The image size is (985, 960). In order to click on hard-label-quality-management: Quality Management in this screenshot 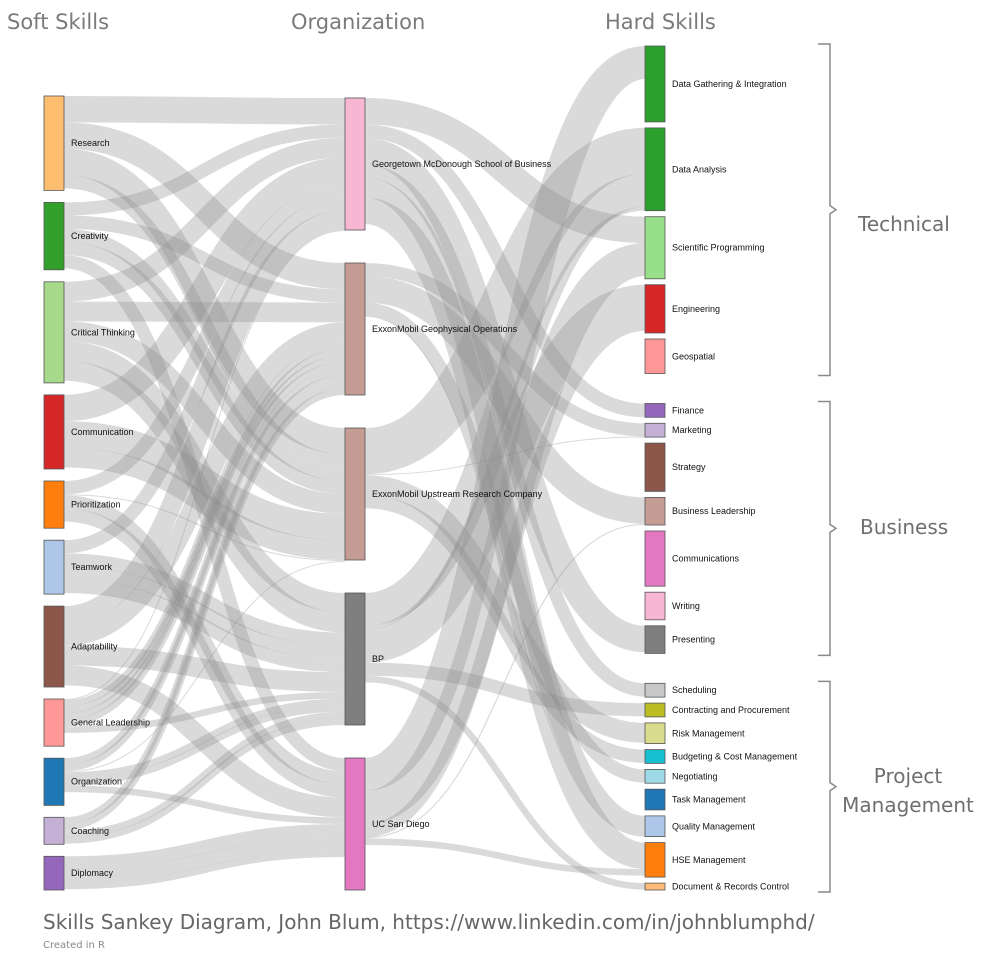, I will do `click(714, 826)`.